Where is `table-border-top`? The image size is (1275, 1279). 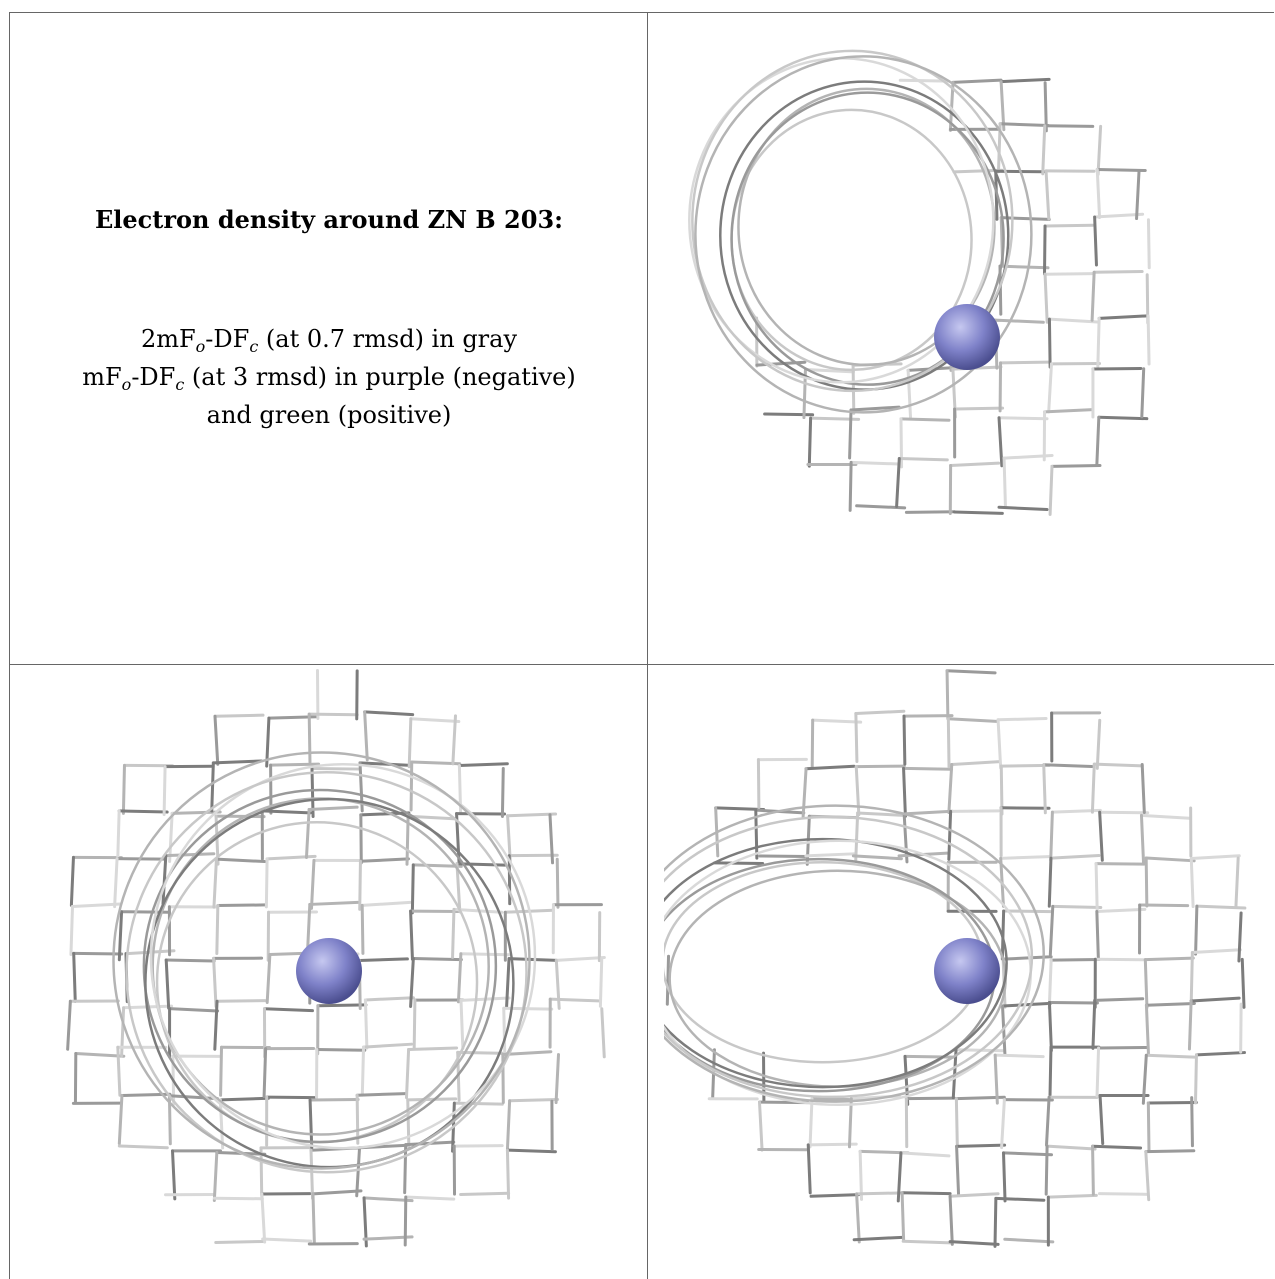
table-border-top is located at coordinates (641, 12).